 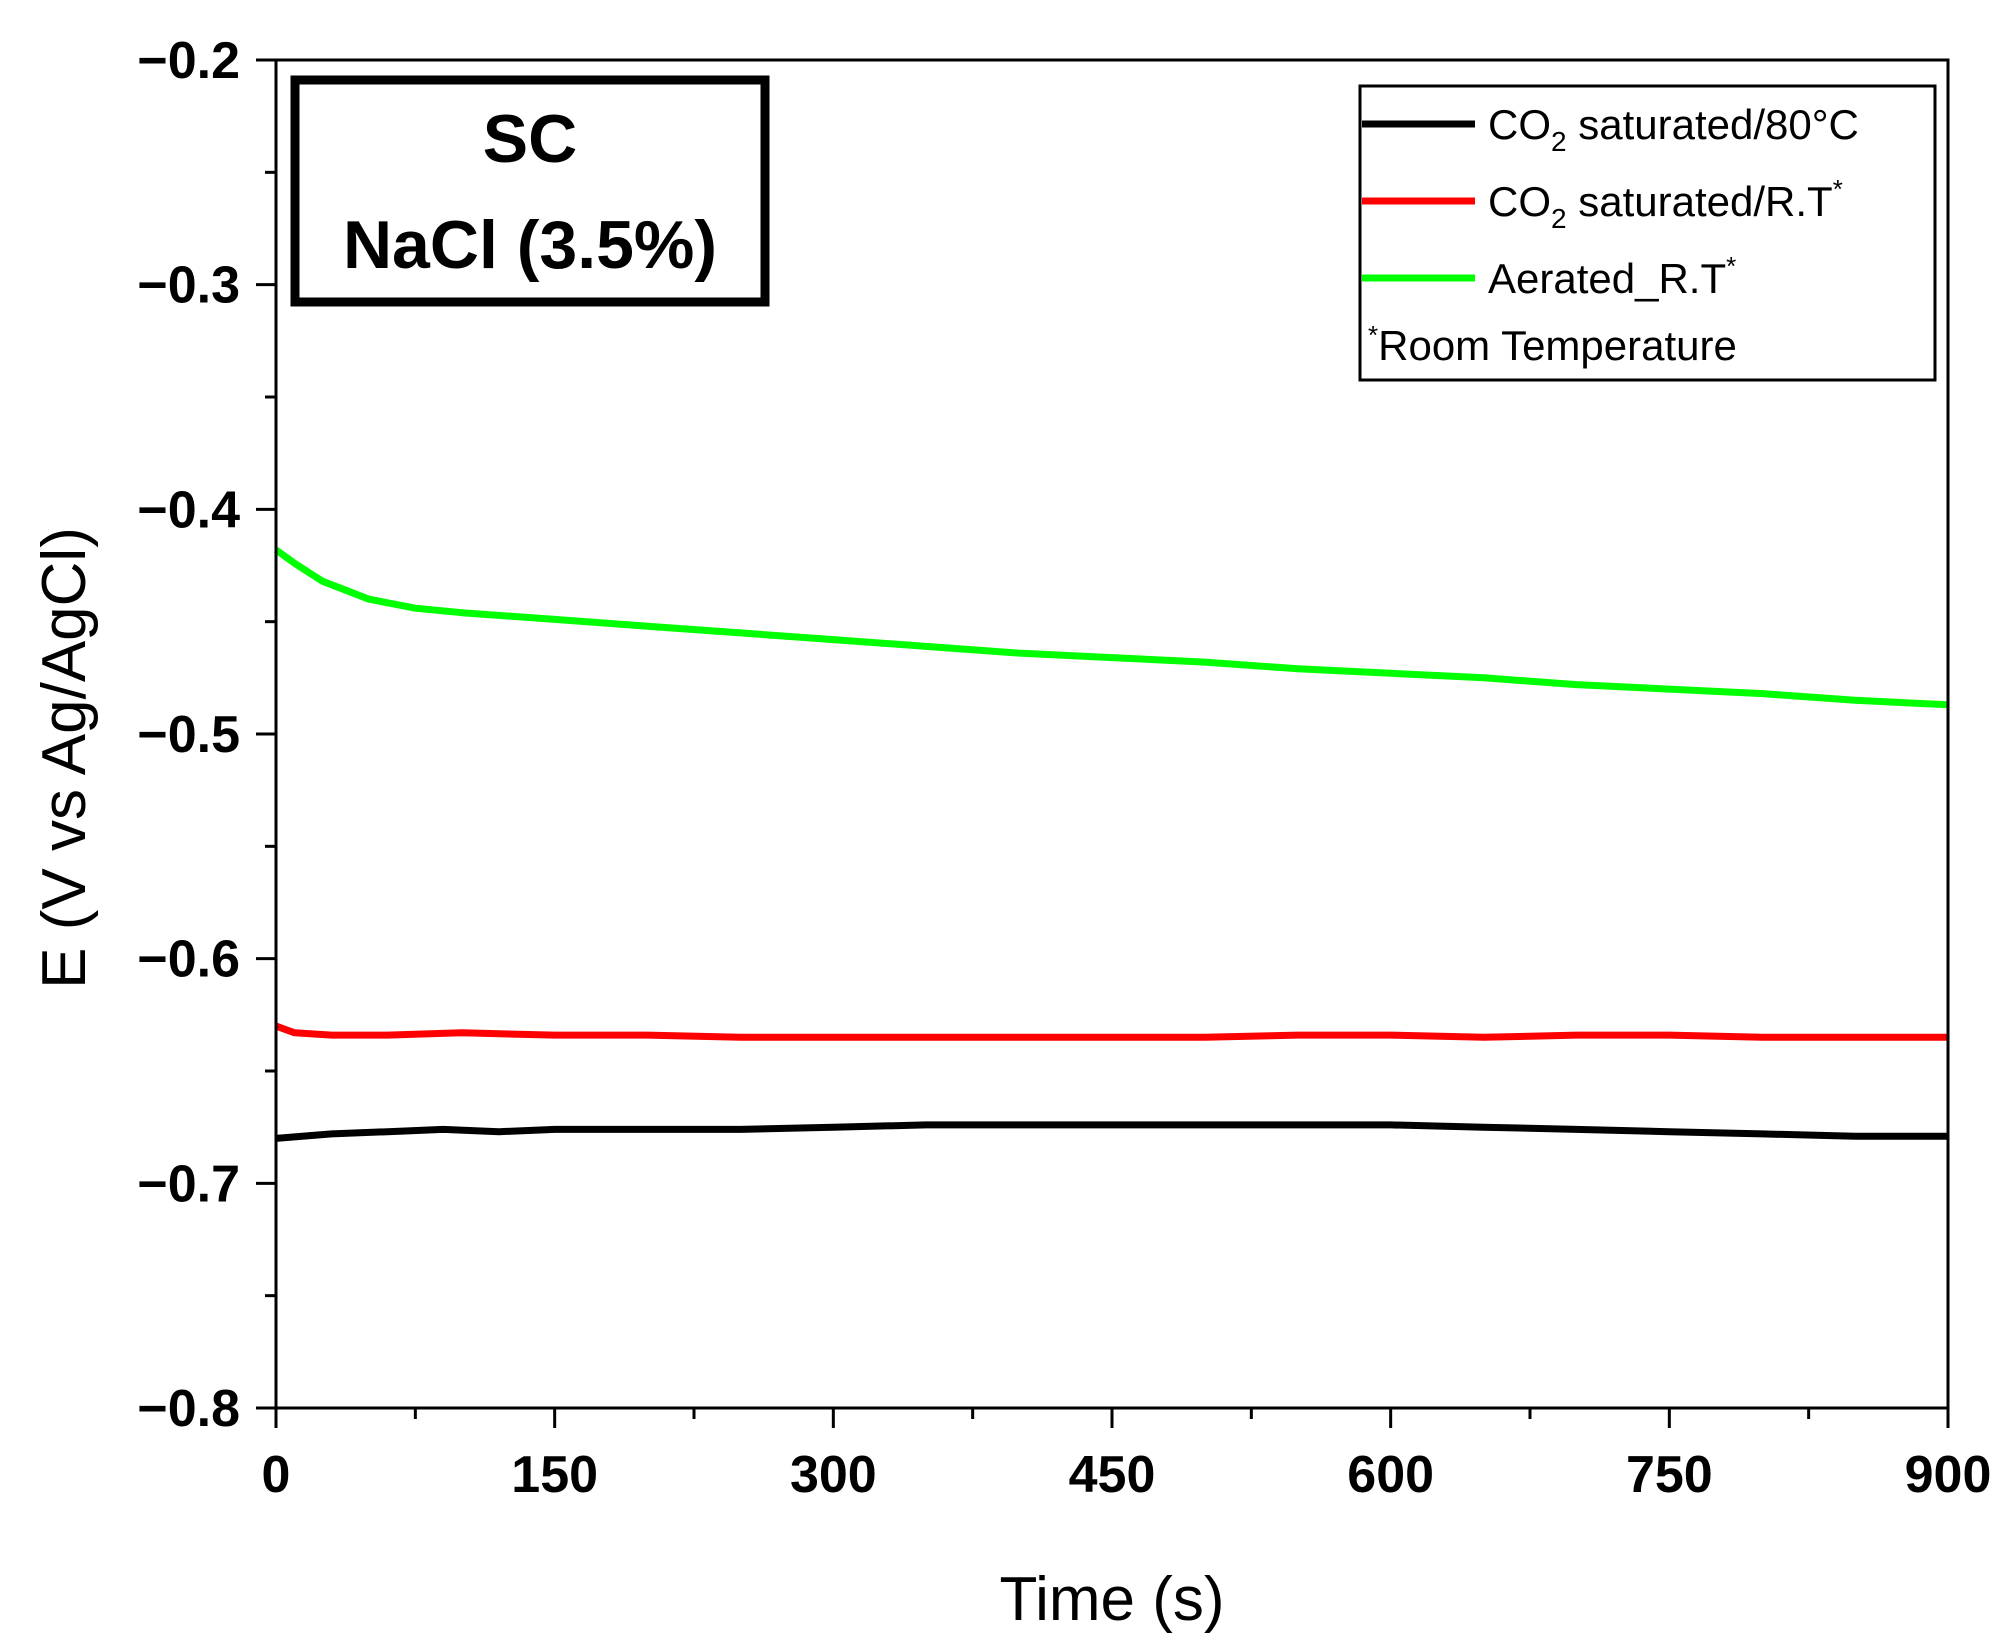 What do you see at coordinates (1673, 129) in the screenshot?
I see `legend-label-1: CO2 saturated/80°C` at bounding box center [1673, 129].